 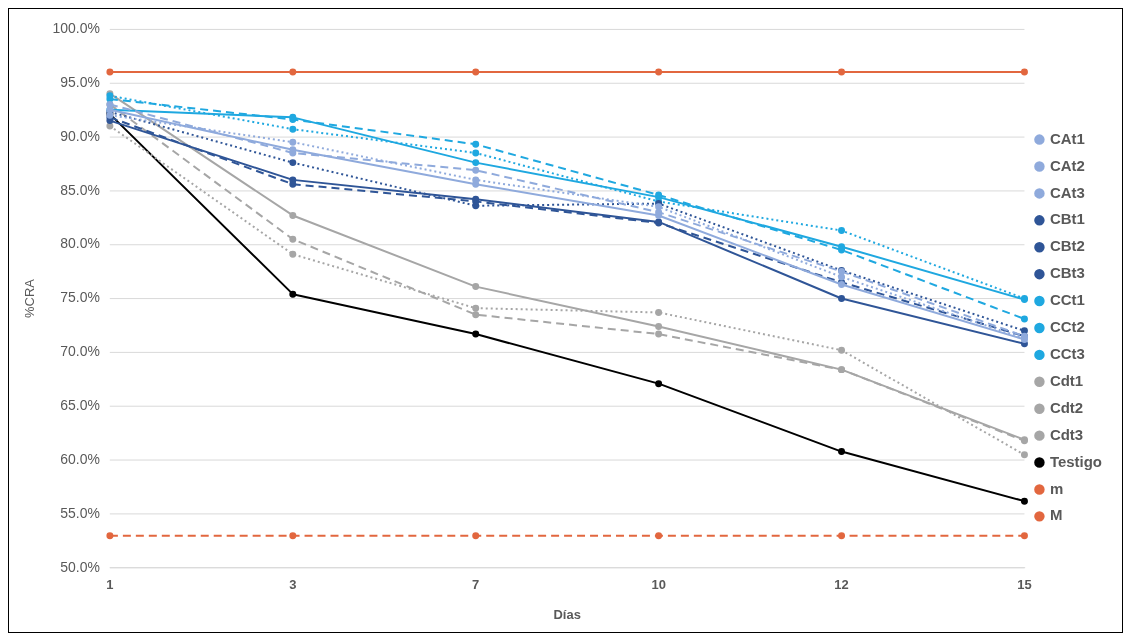 I want to click on legend-label: M, so click(x=1056, y=515).